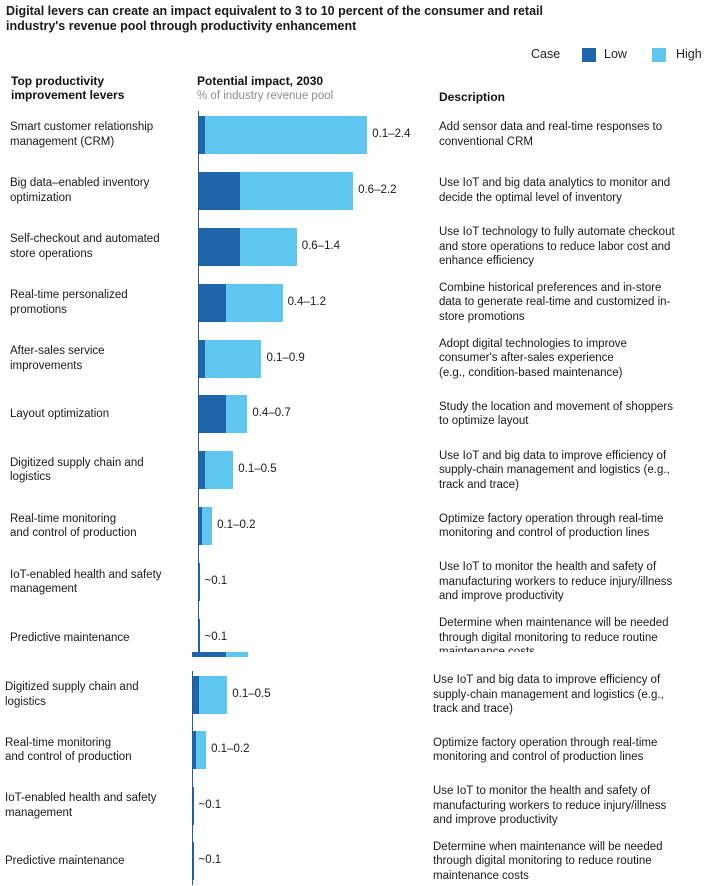 This screenshot has width=724, height=886. I want to click on lever-label: Self-checkout and automated, so click(85, 239).